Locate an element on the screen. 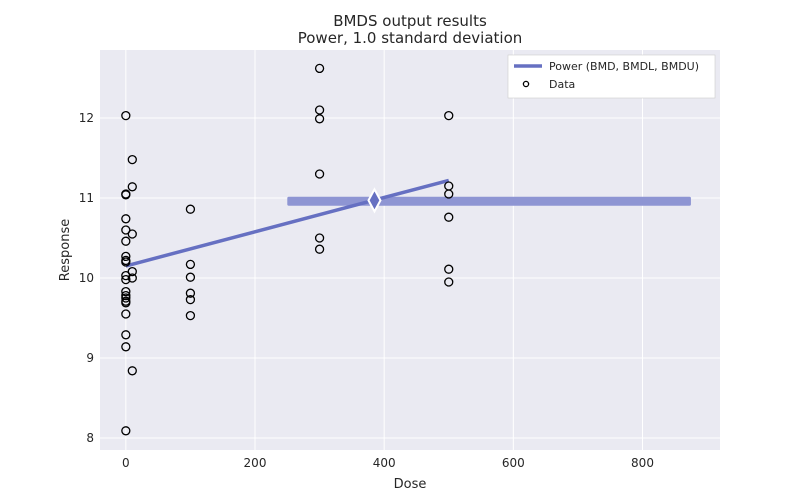 This screenshot has width=800, height=500. x-tick-label: 0 is located at coordinates (126, 463).